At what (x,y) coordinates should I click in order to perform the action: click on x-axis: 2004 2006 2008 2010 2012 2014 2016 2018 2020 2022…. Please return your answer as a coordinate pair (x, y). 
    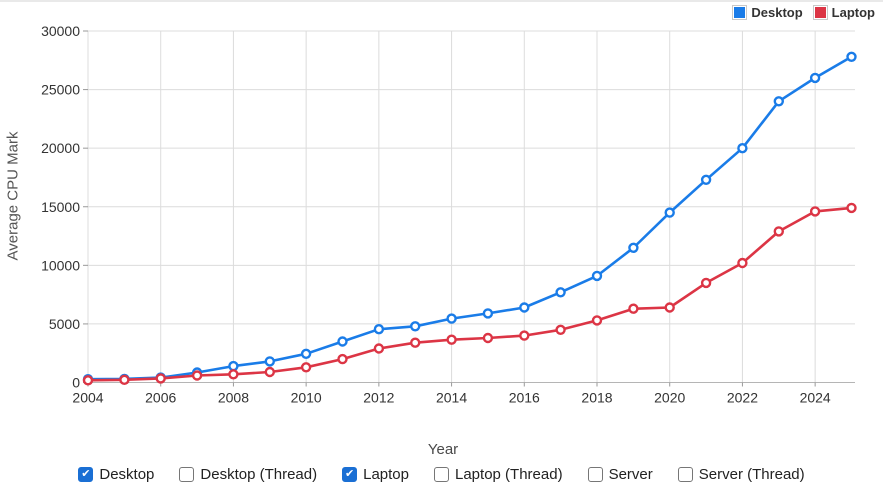
    Looking at the image, I should click on (451, 394).